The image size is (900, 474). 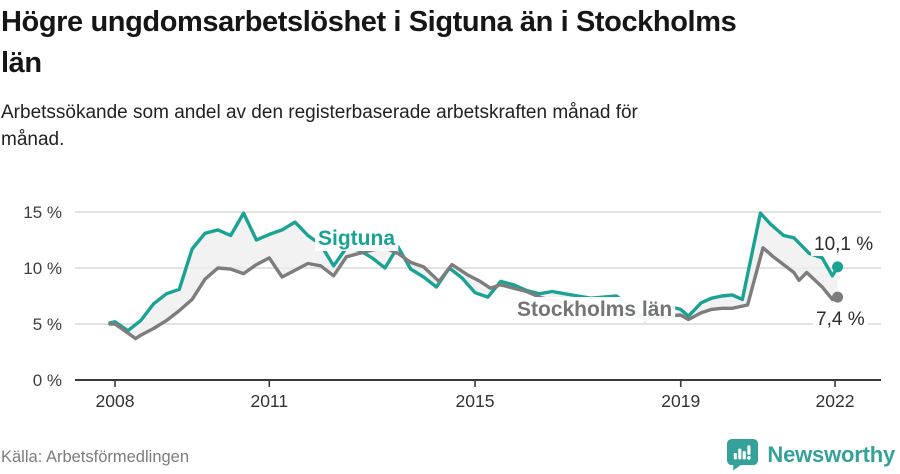 I want to click on exclamation-stem, so click(x=749, y=450).